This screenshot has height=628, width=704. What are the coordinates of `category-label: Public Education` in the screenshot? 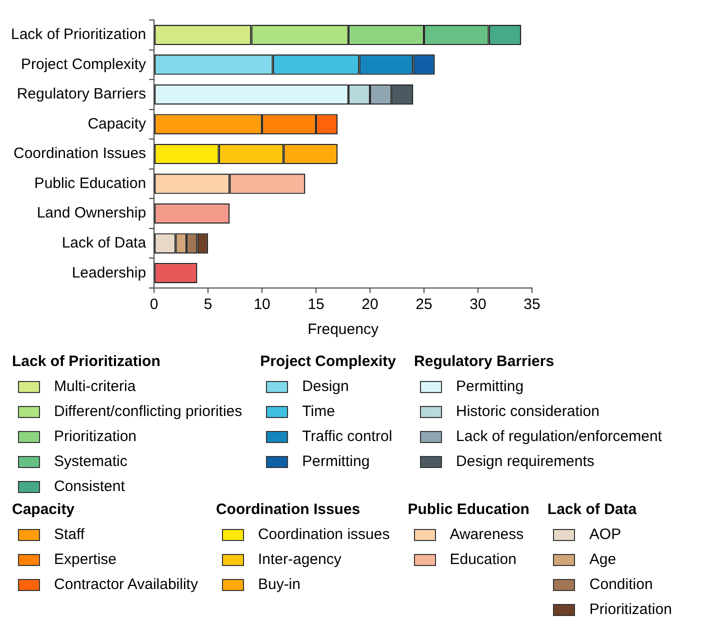 It's located at (469, 509).